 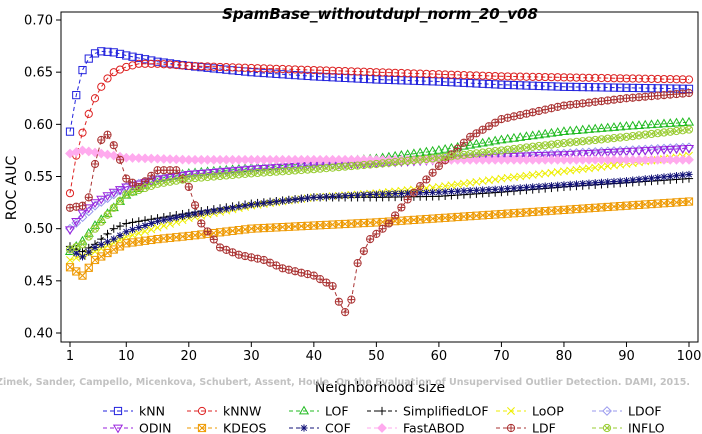 What do you see at coordinates (227, 427) in the screenshot?
I see `legend-item-kdeos: KDEOS` at bounding box center [227, 427].